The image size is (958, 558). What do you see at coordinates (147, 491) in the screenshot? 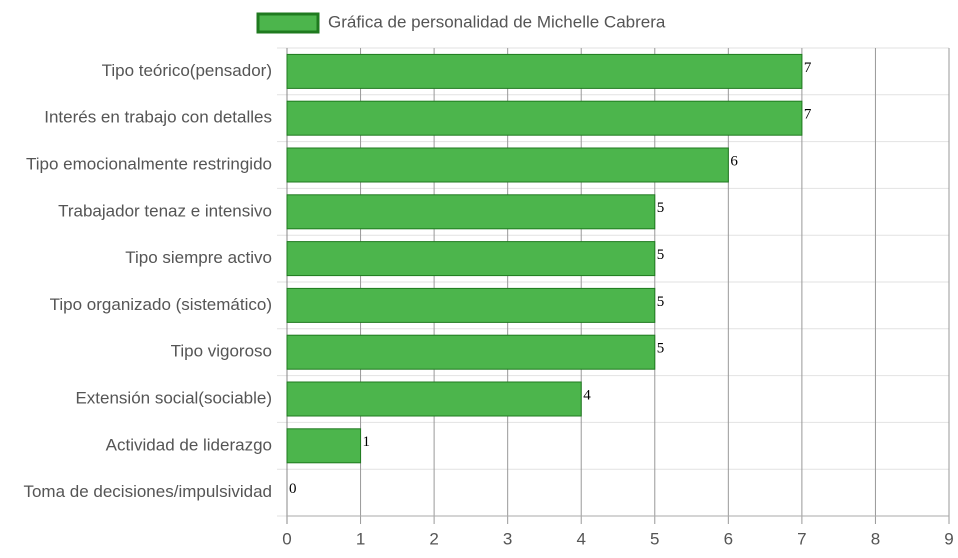
I see `y-tick-label: Toma de decisiones/impulsividad` at bounding box center [147, 491].